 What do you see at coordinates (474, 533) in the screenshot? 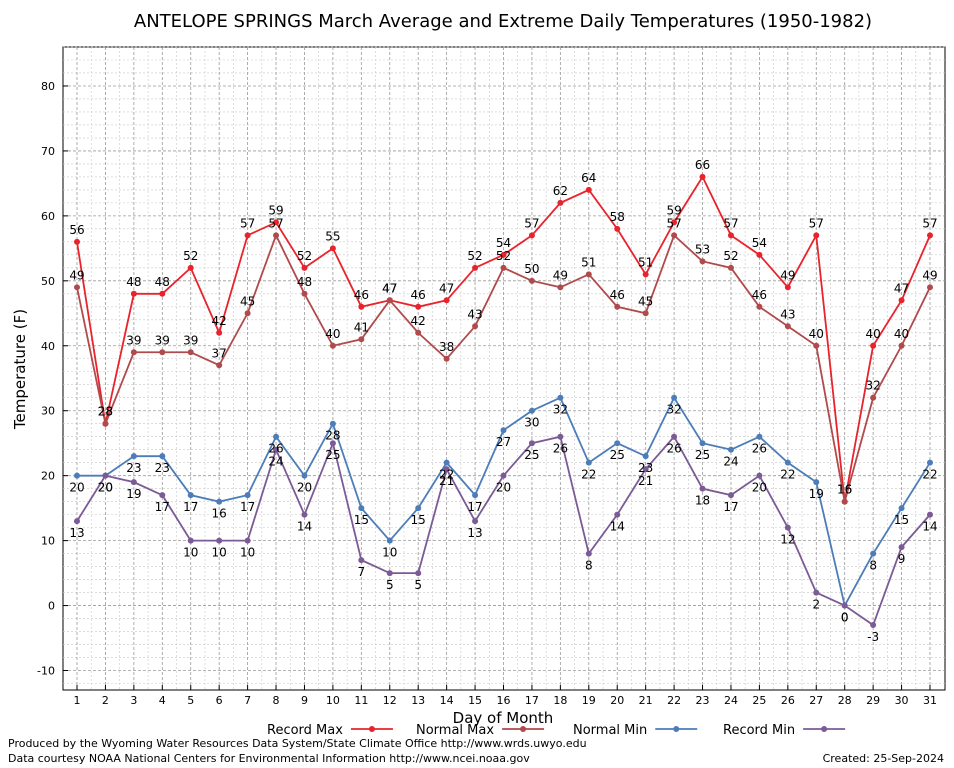
I see `data-label: 13` at bounding box center [474, 533].